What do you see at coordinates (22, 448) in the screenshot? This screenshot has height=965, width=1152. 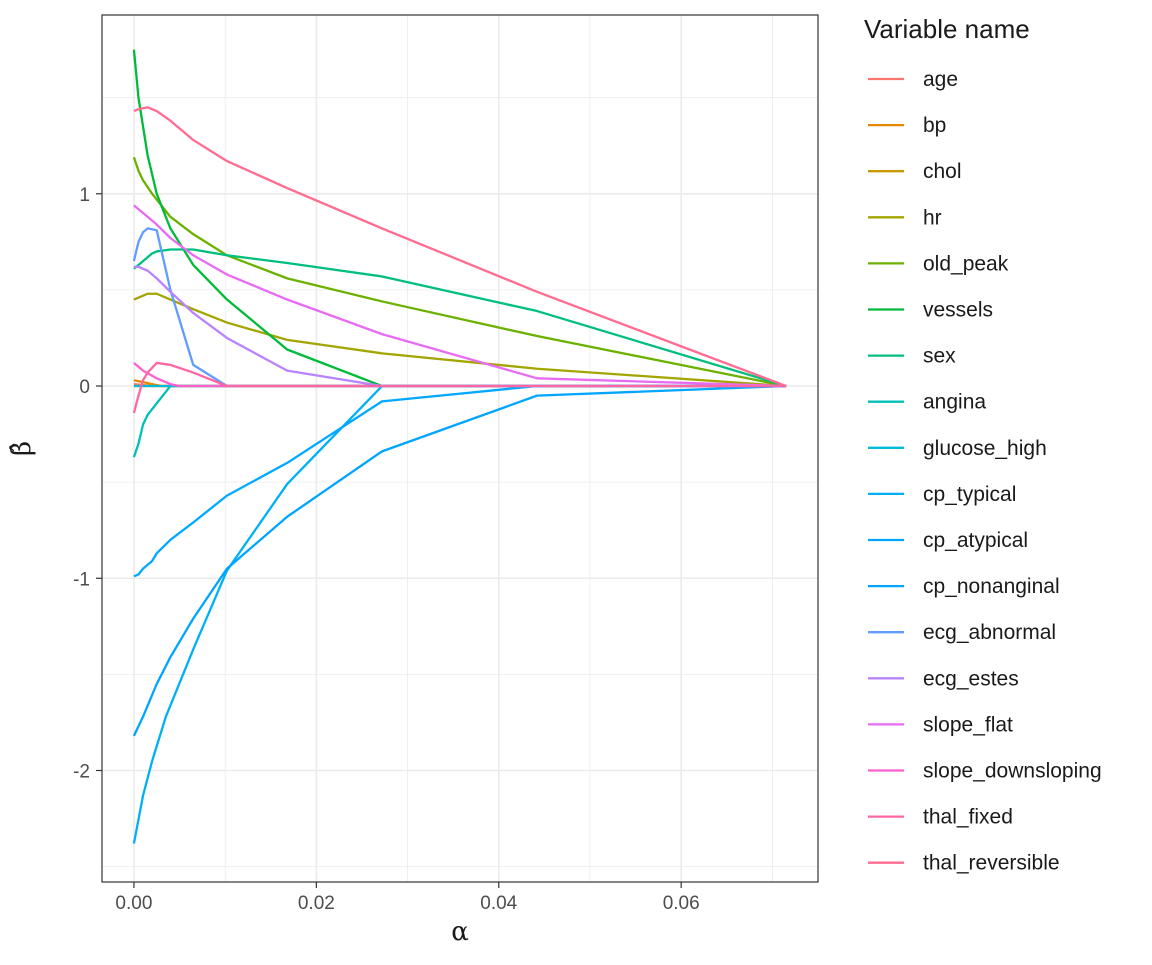 I see `y-axis-title: β̂` at bounding box center [22, 448].